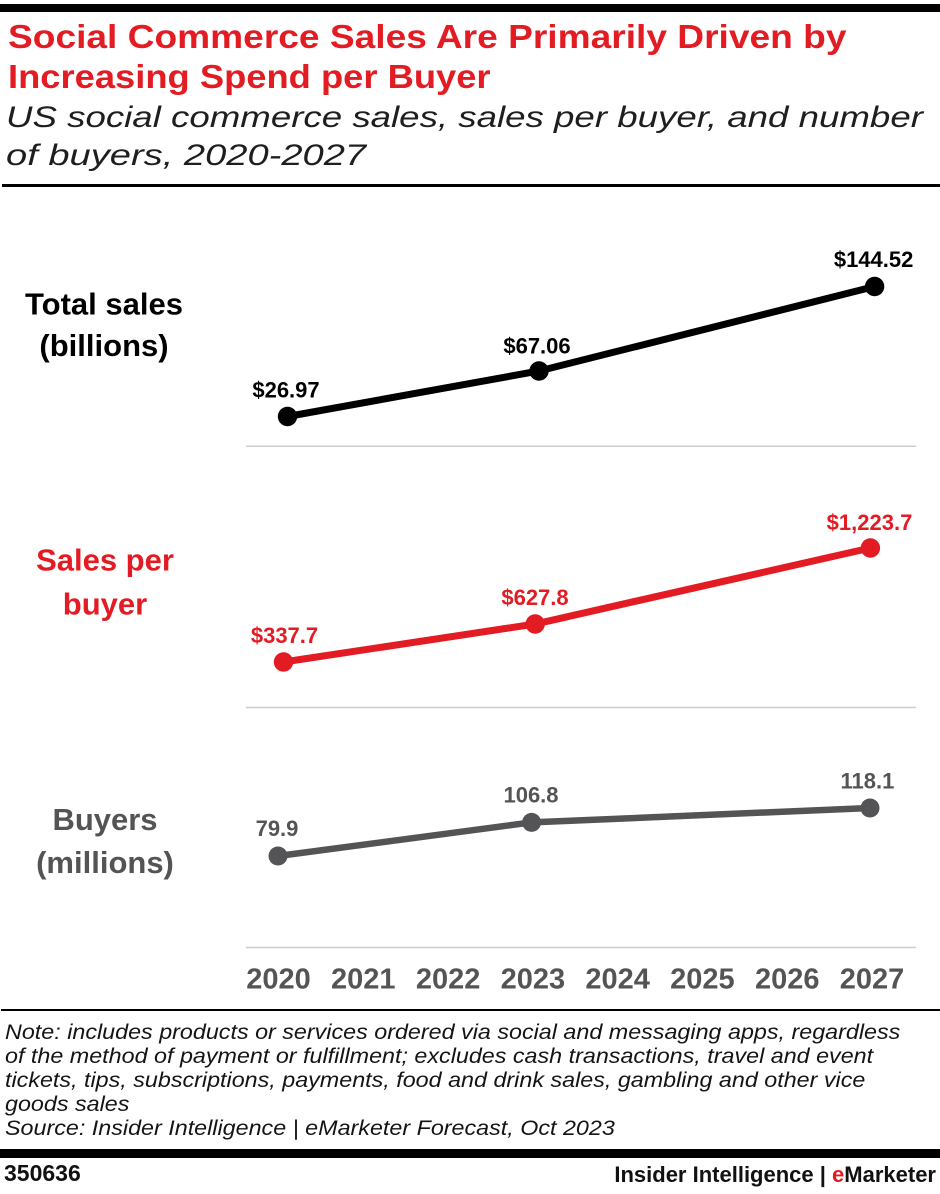  What do you see at coordinates (105, 862) in the screenshot?
I see `svg-text: (millions)` at bounding box center [105, 862].